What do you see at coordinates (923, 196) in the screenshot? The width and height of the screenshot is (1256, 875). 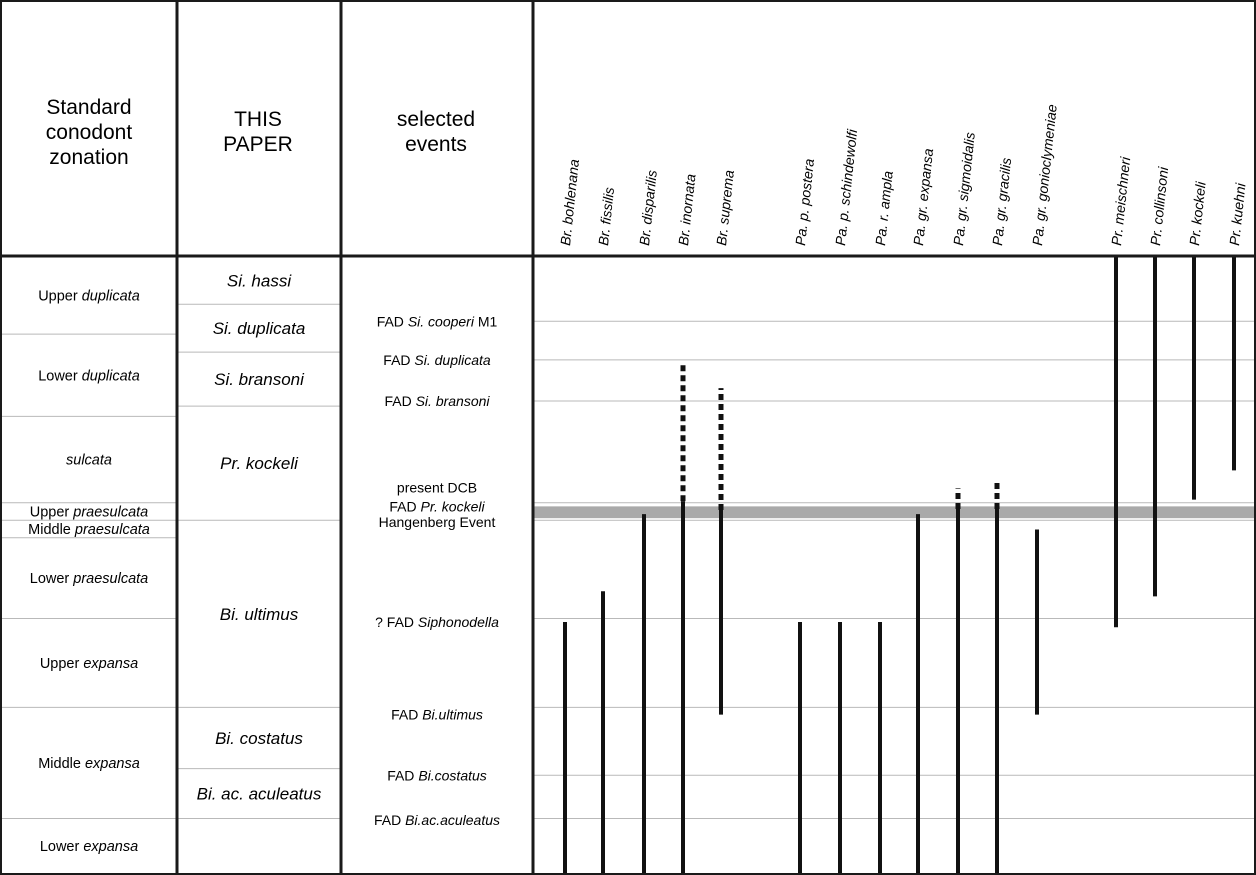 I see `taxon-label-pa-gr-expansa: Pa. gr. expansa` at bounding box center [923, 196].